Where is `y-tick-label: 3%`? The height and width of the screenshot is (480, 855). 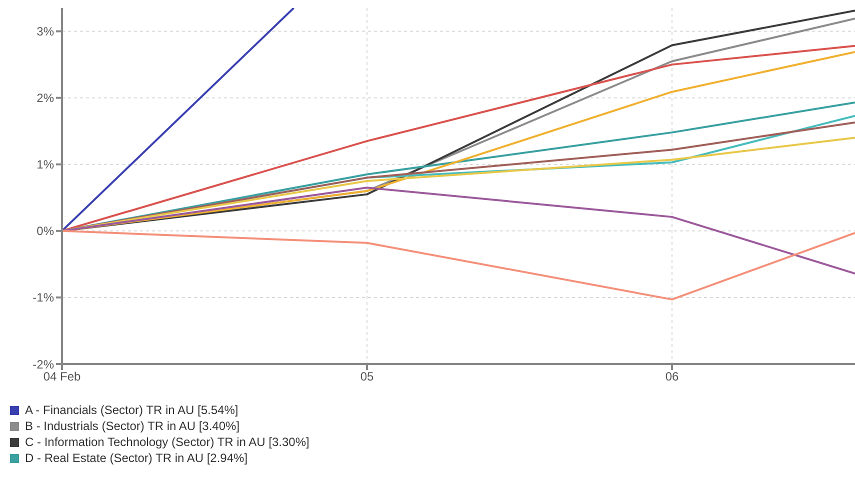
y-tick-label: 3% is located at coordinates (45, 31).